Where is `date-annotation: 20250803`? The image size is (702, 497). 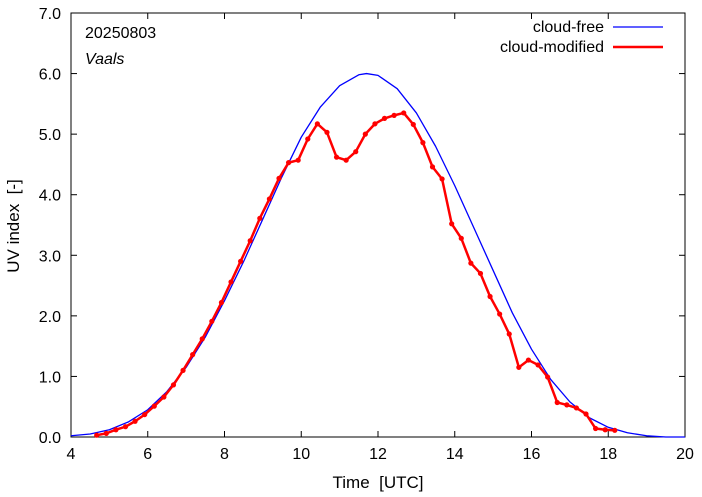
date-annotation: 20250803 is located at coordinates (120, 33).